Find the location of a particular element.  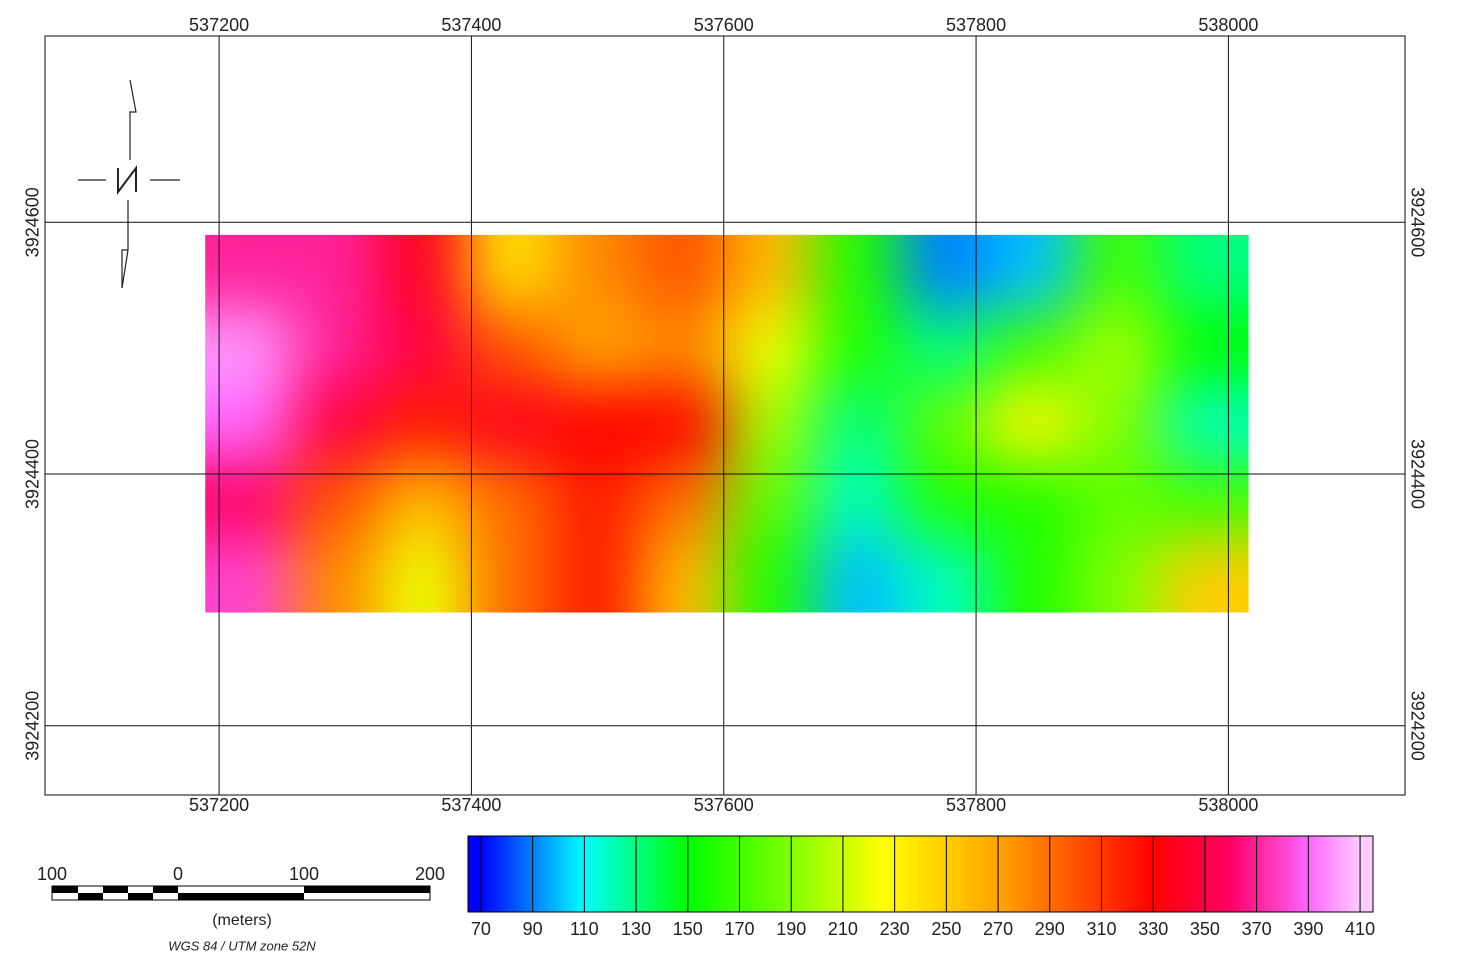

colorbar-label: 210 is located at coordinates (843, 929).